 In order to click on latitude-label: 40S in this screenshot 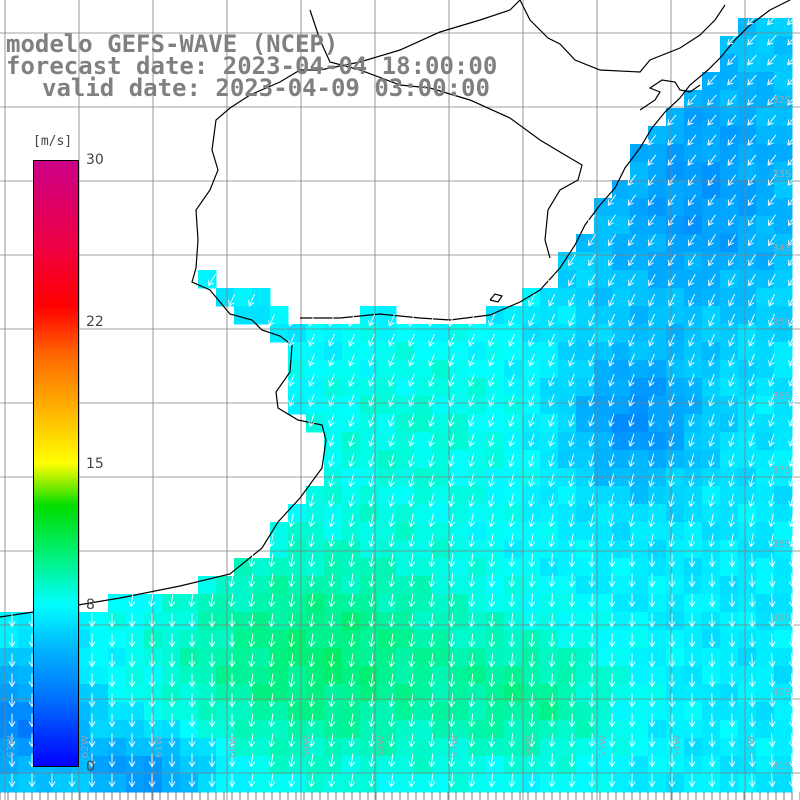, I will do `click(781, 692)`.